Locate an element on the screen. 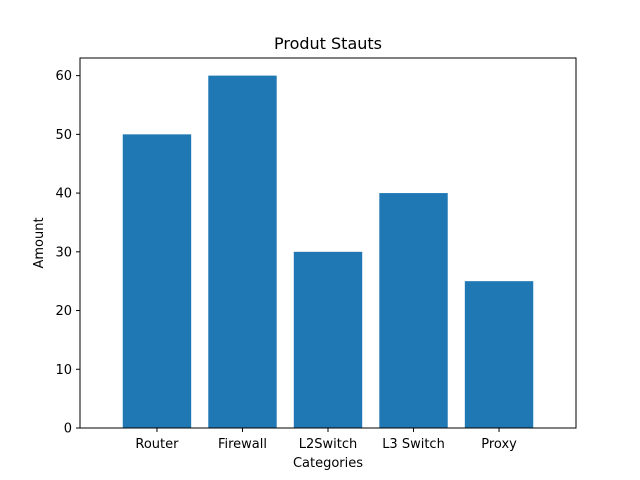 The width and height of the screenshot is (640, 480). x-tick-label: L2Switch is located at coordinates (328, 444).